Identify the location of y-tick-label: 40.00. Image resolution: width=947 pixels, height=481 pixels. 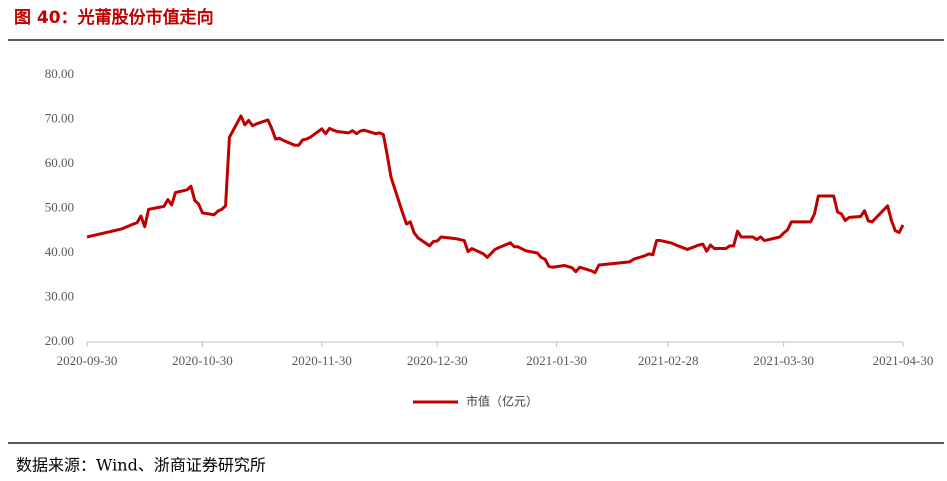
(59, 251).